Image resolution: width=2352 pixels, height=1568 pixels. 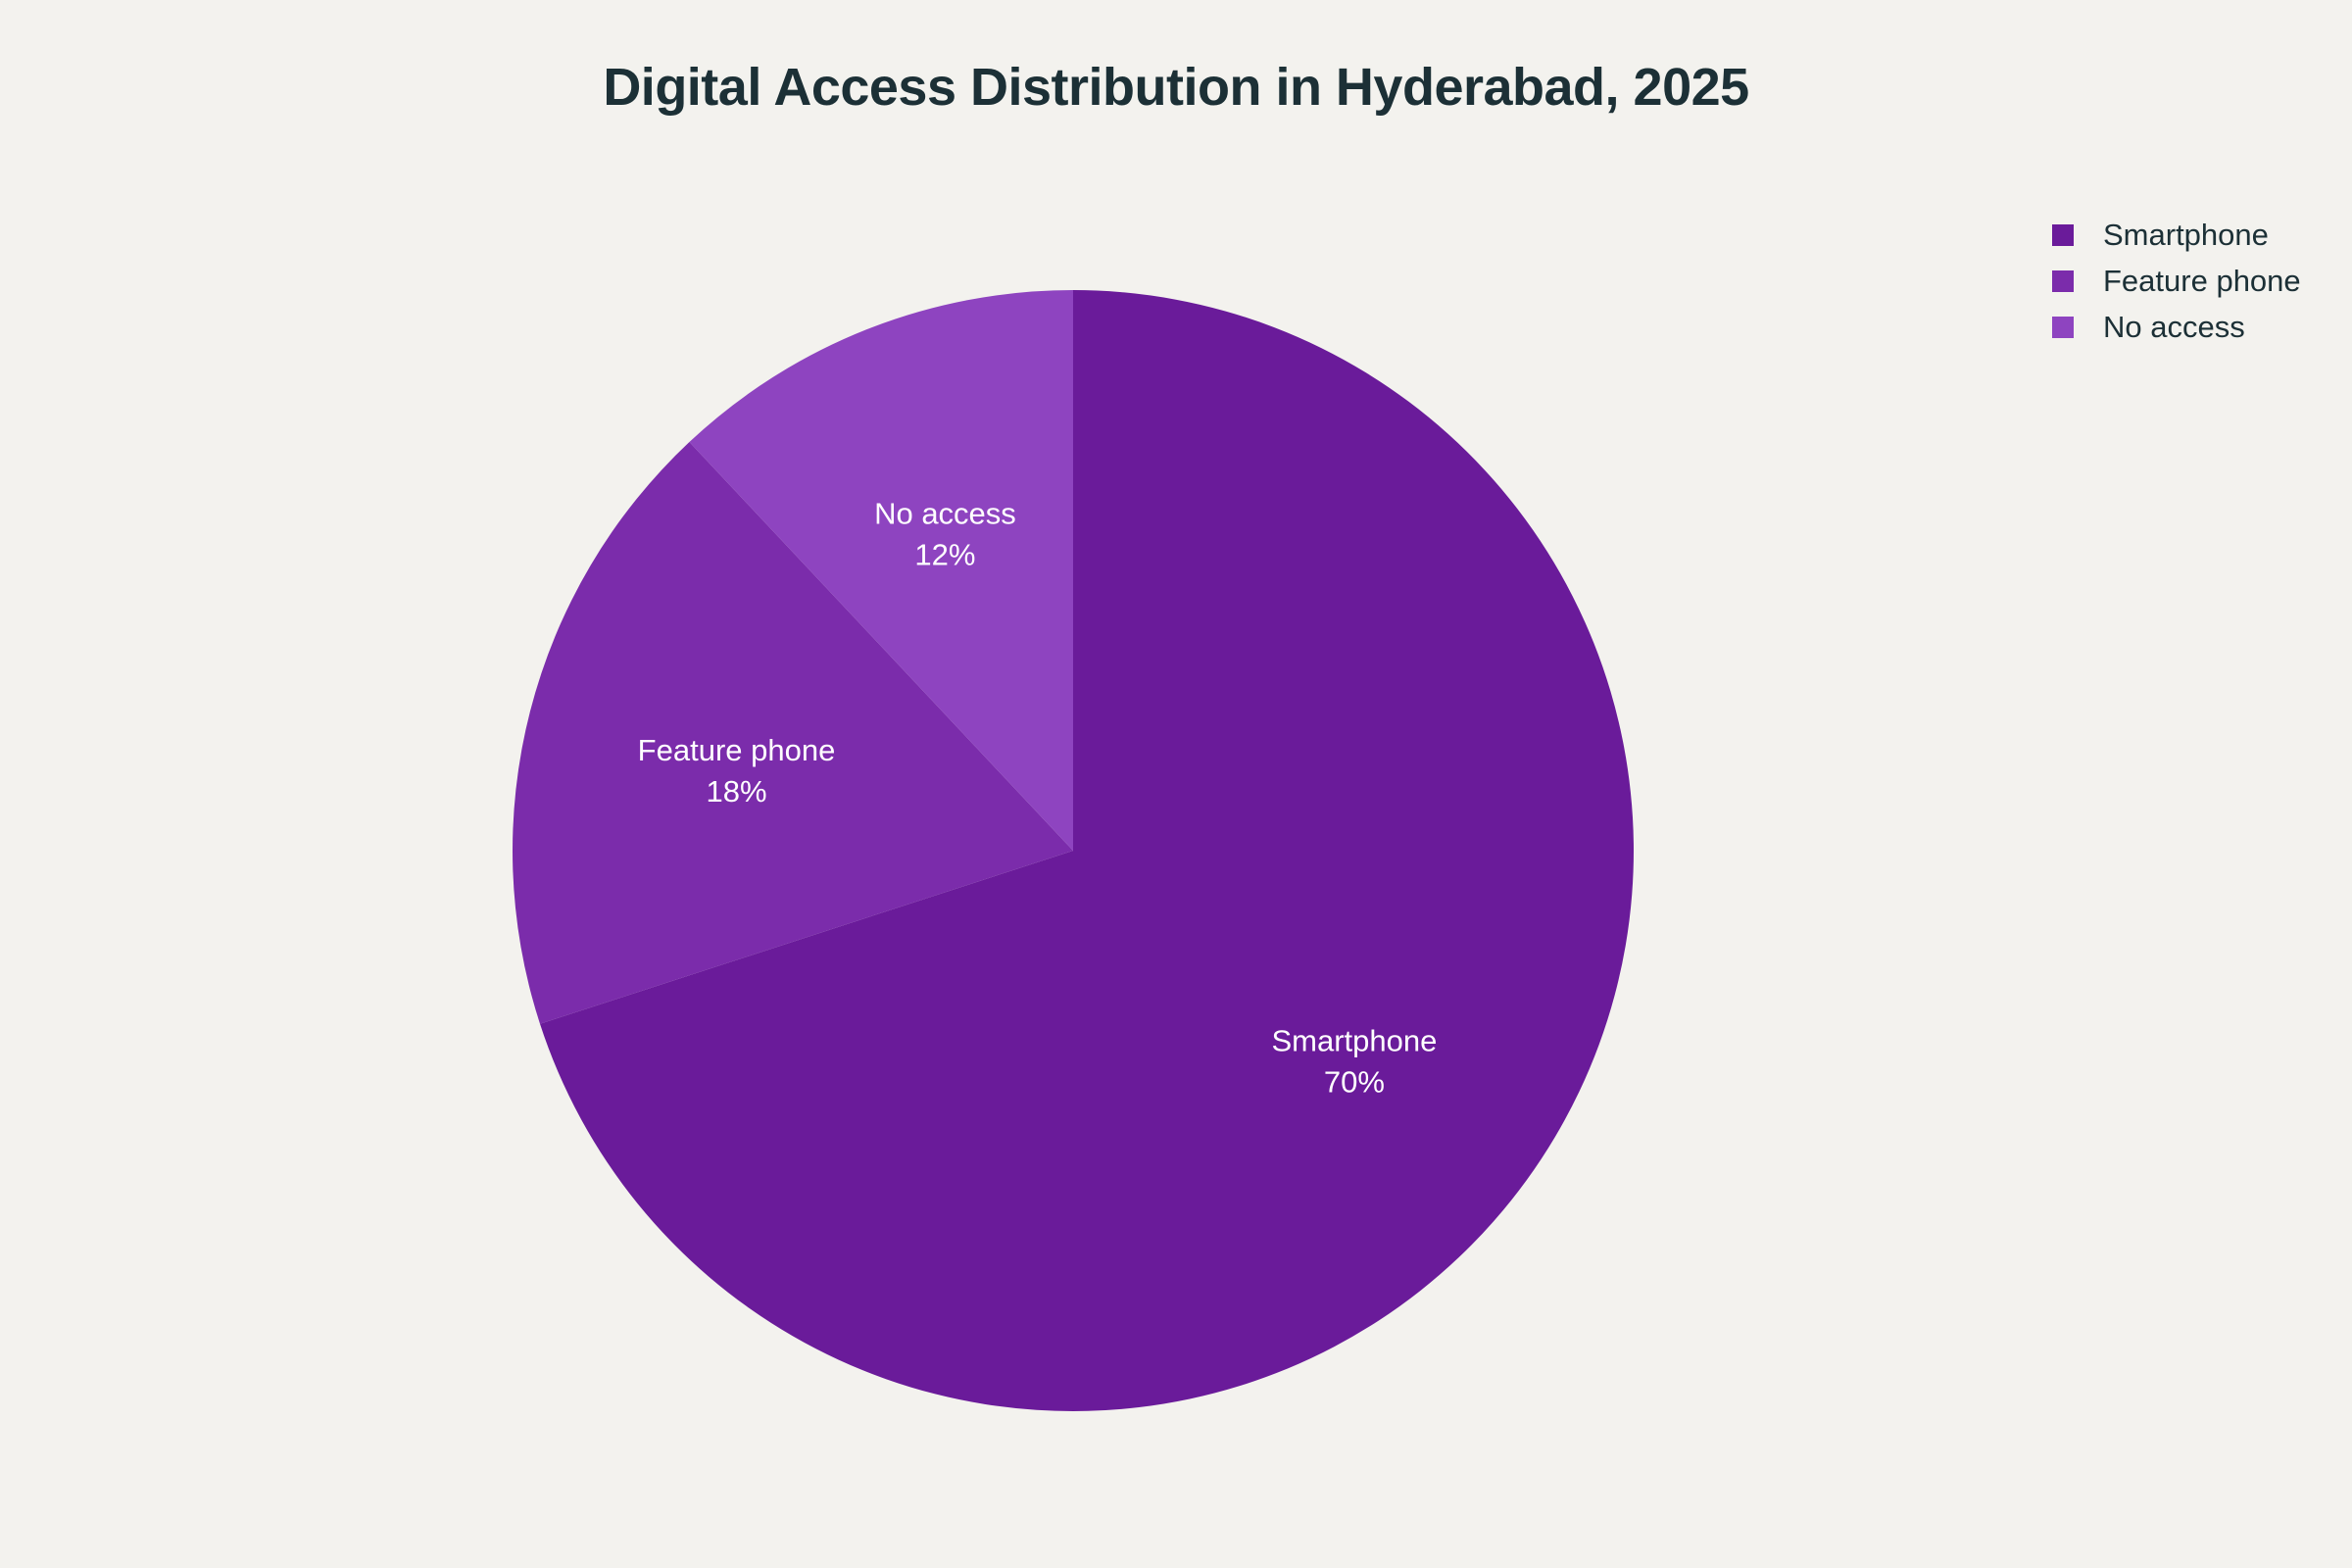 What do you see at coordinates (1354, 1040) in the screenshot?
I see `slice-label-name: Smartphone` at bounding box center [1354, 1040].